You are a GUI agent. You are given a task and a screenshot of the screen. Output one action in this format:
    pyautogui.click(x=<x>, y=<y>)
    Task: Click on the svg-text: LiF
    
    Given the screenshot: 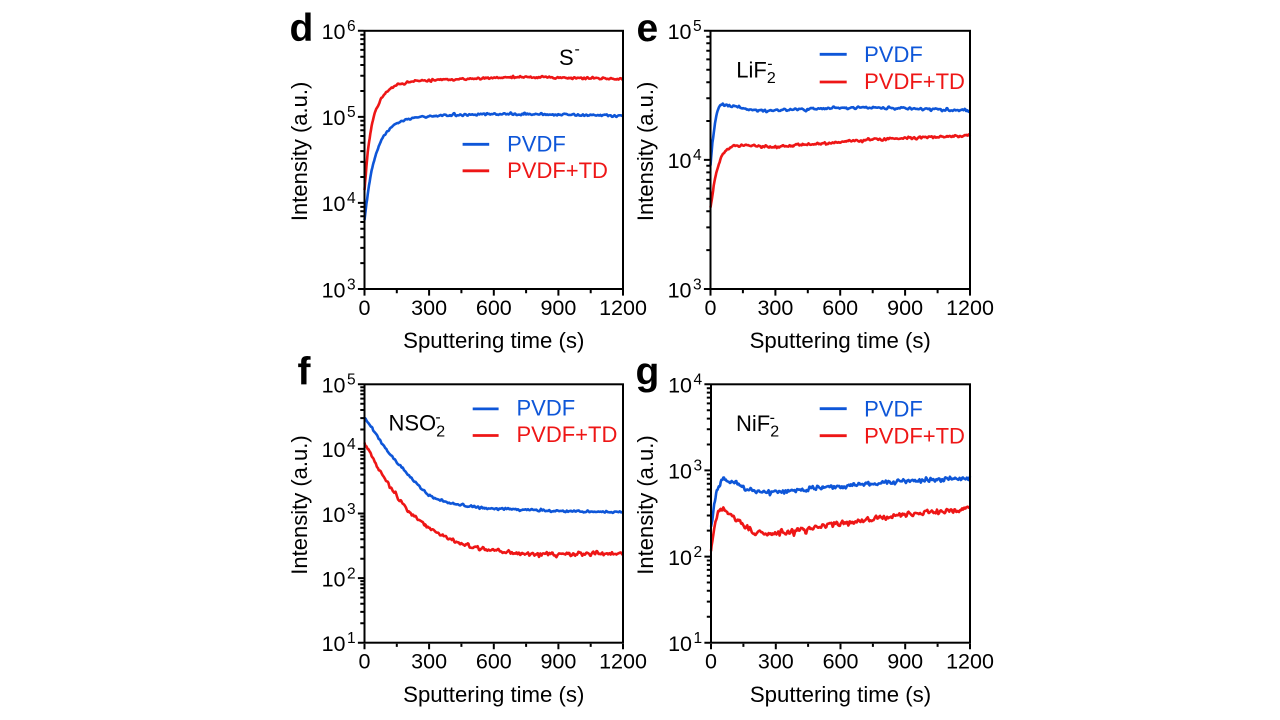 What is the action you would take?
    pyautogui.click(x=751, y=69)
    